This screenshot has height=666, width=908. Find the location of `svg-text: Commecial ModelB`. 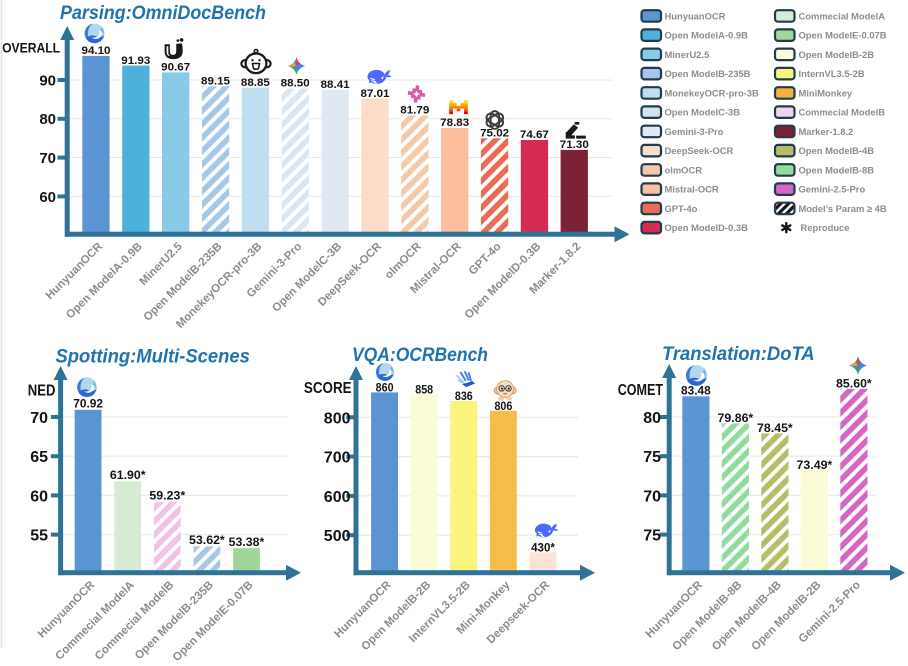

svg-text: Commecial ModelB is located at coordinates (842, 112).